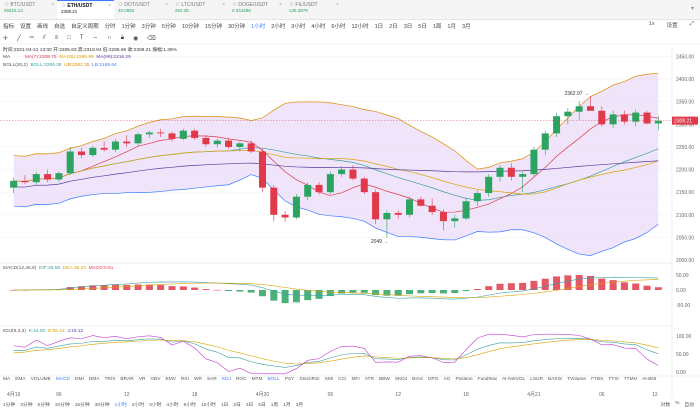  Describe the element at coordinates (256, 9) in the screenshot. I see `ticker-tab: ☆ DOGE/USDT 0.344488 ×` at that location.